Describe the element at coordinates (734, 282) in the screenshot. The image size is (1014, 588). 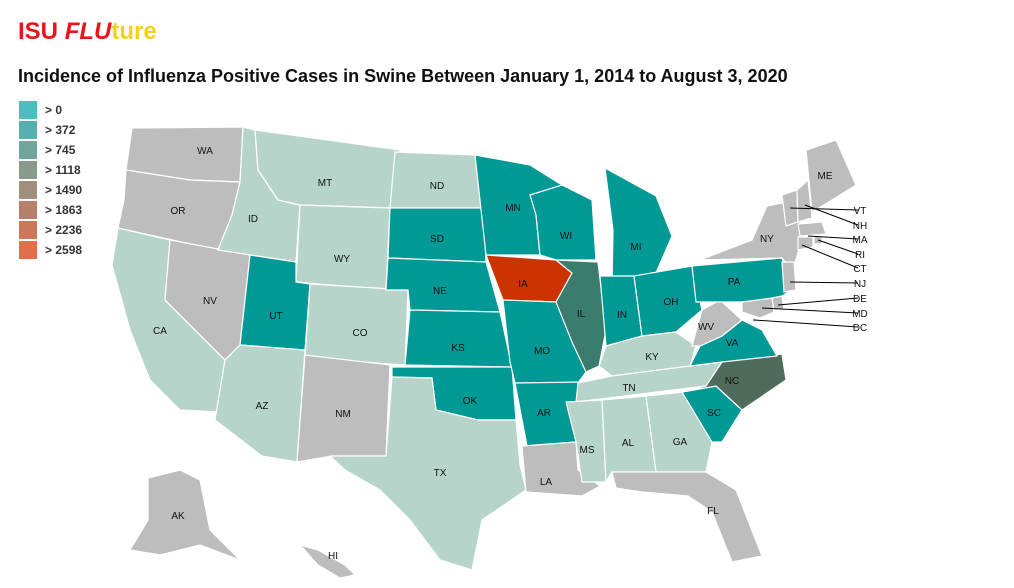
I see `state-label: PA` at that location.